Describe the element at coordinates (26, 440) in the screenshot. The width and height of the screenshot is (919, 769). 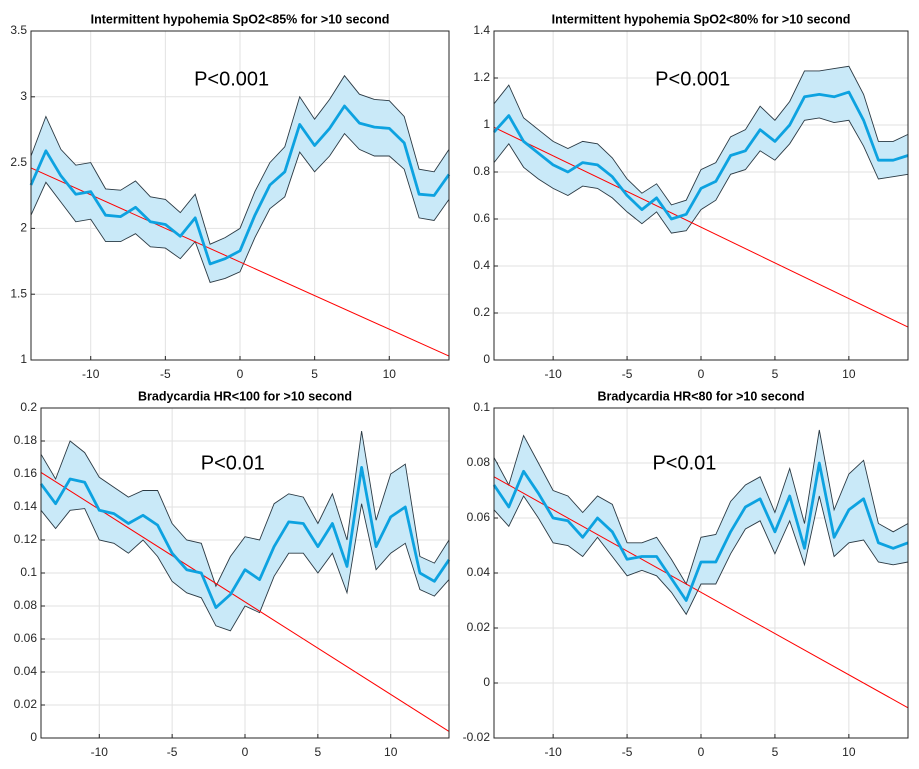
I see `y-tick-label: 0.18` at that location.